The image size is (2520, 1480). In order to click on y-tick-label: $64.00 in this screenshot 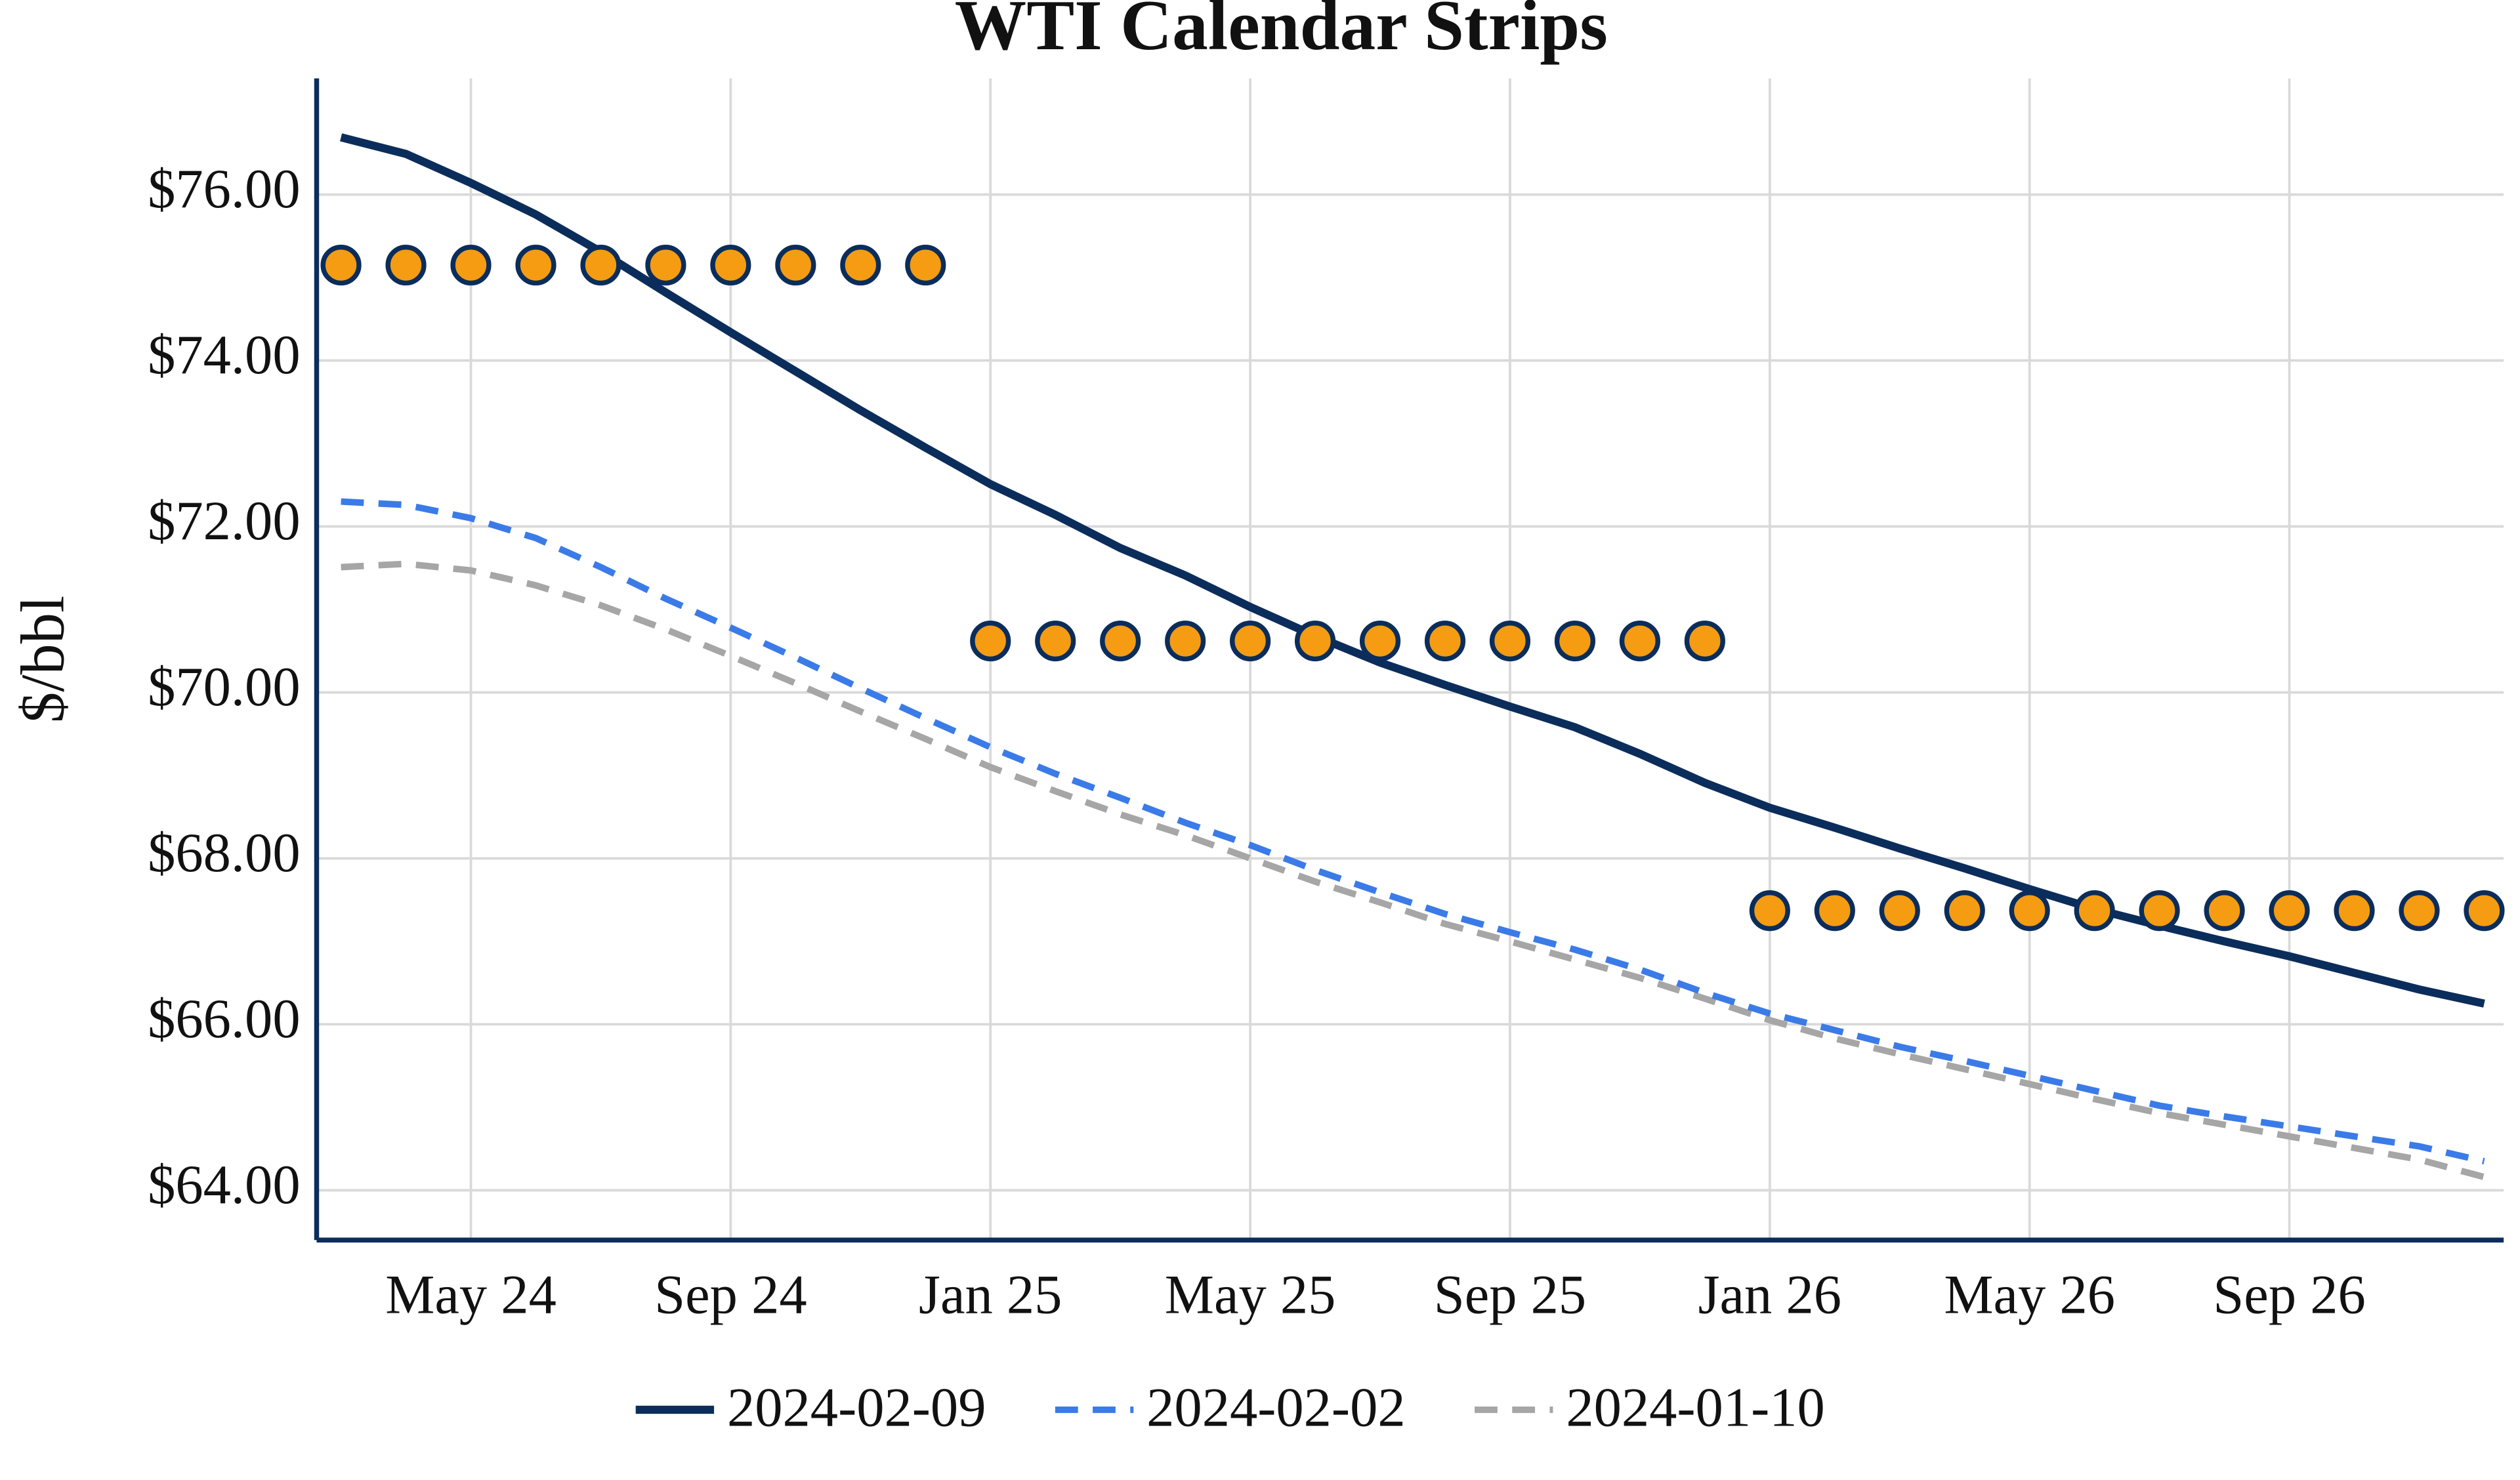, I will do `click(224, 1185)`.